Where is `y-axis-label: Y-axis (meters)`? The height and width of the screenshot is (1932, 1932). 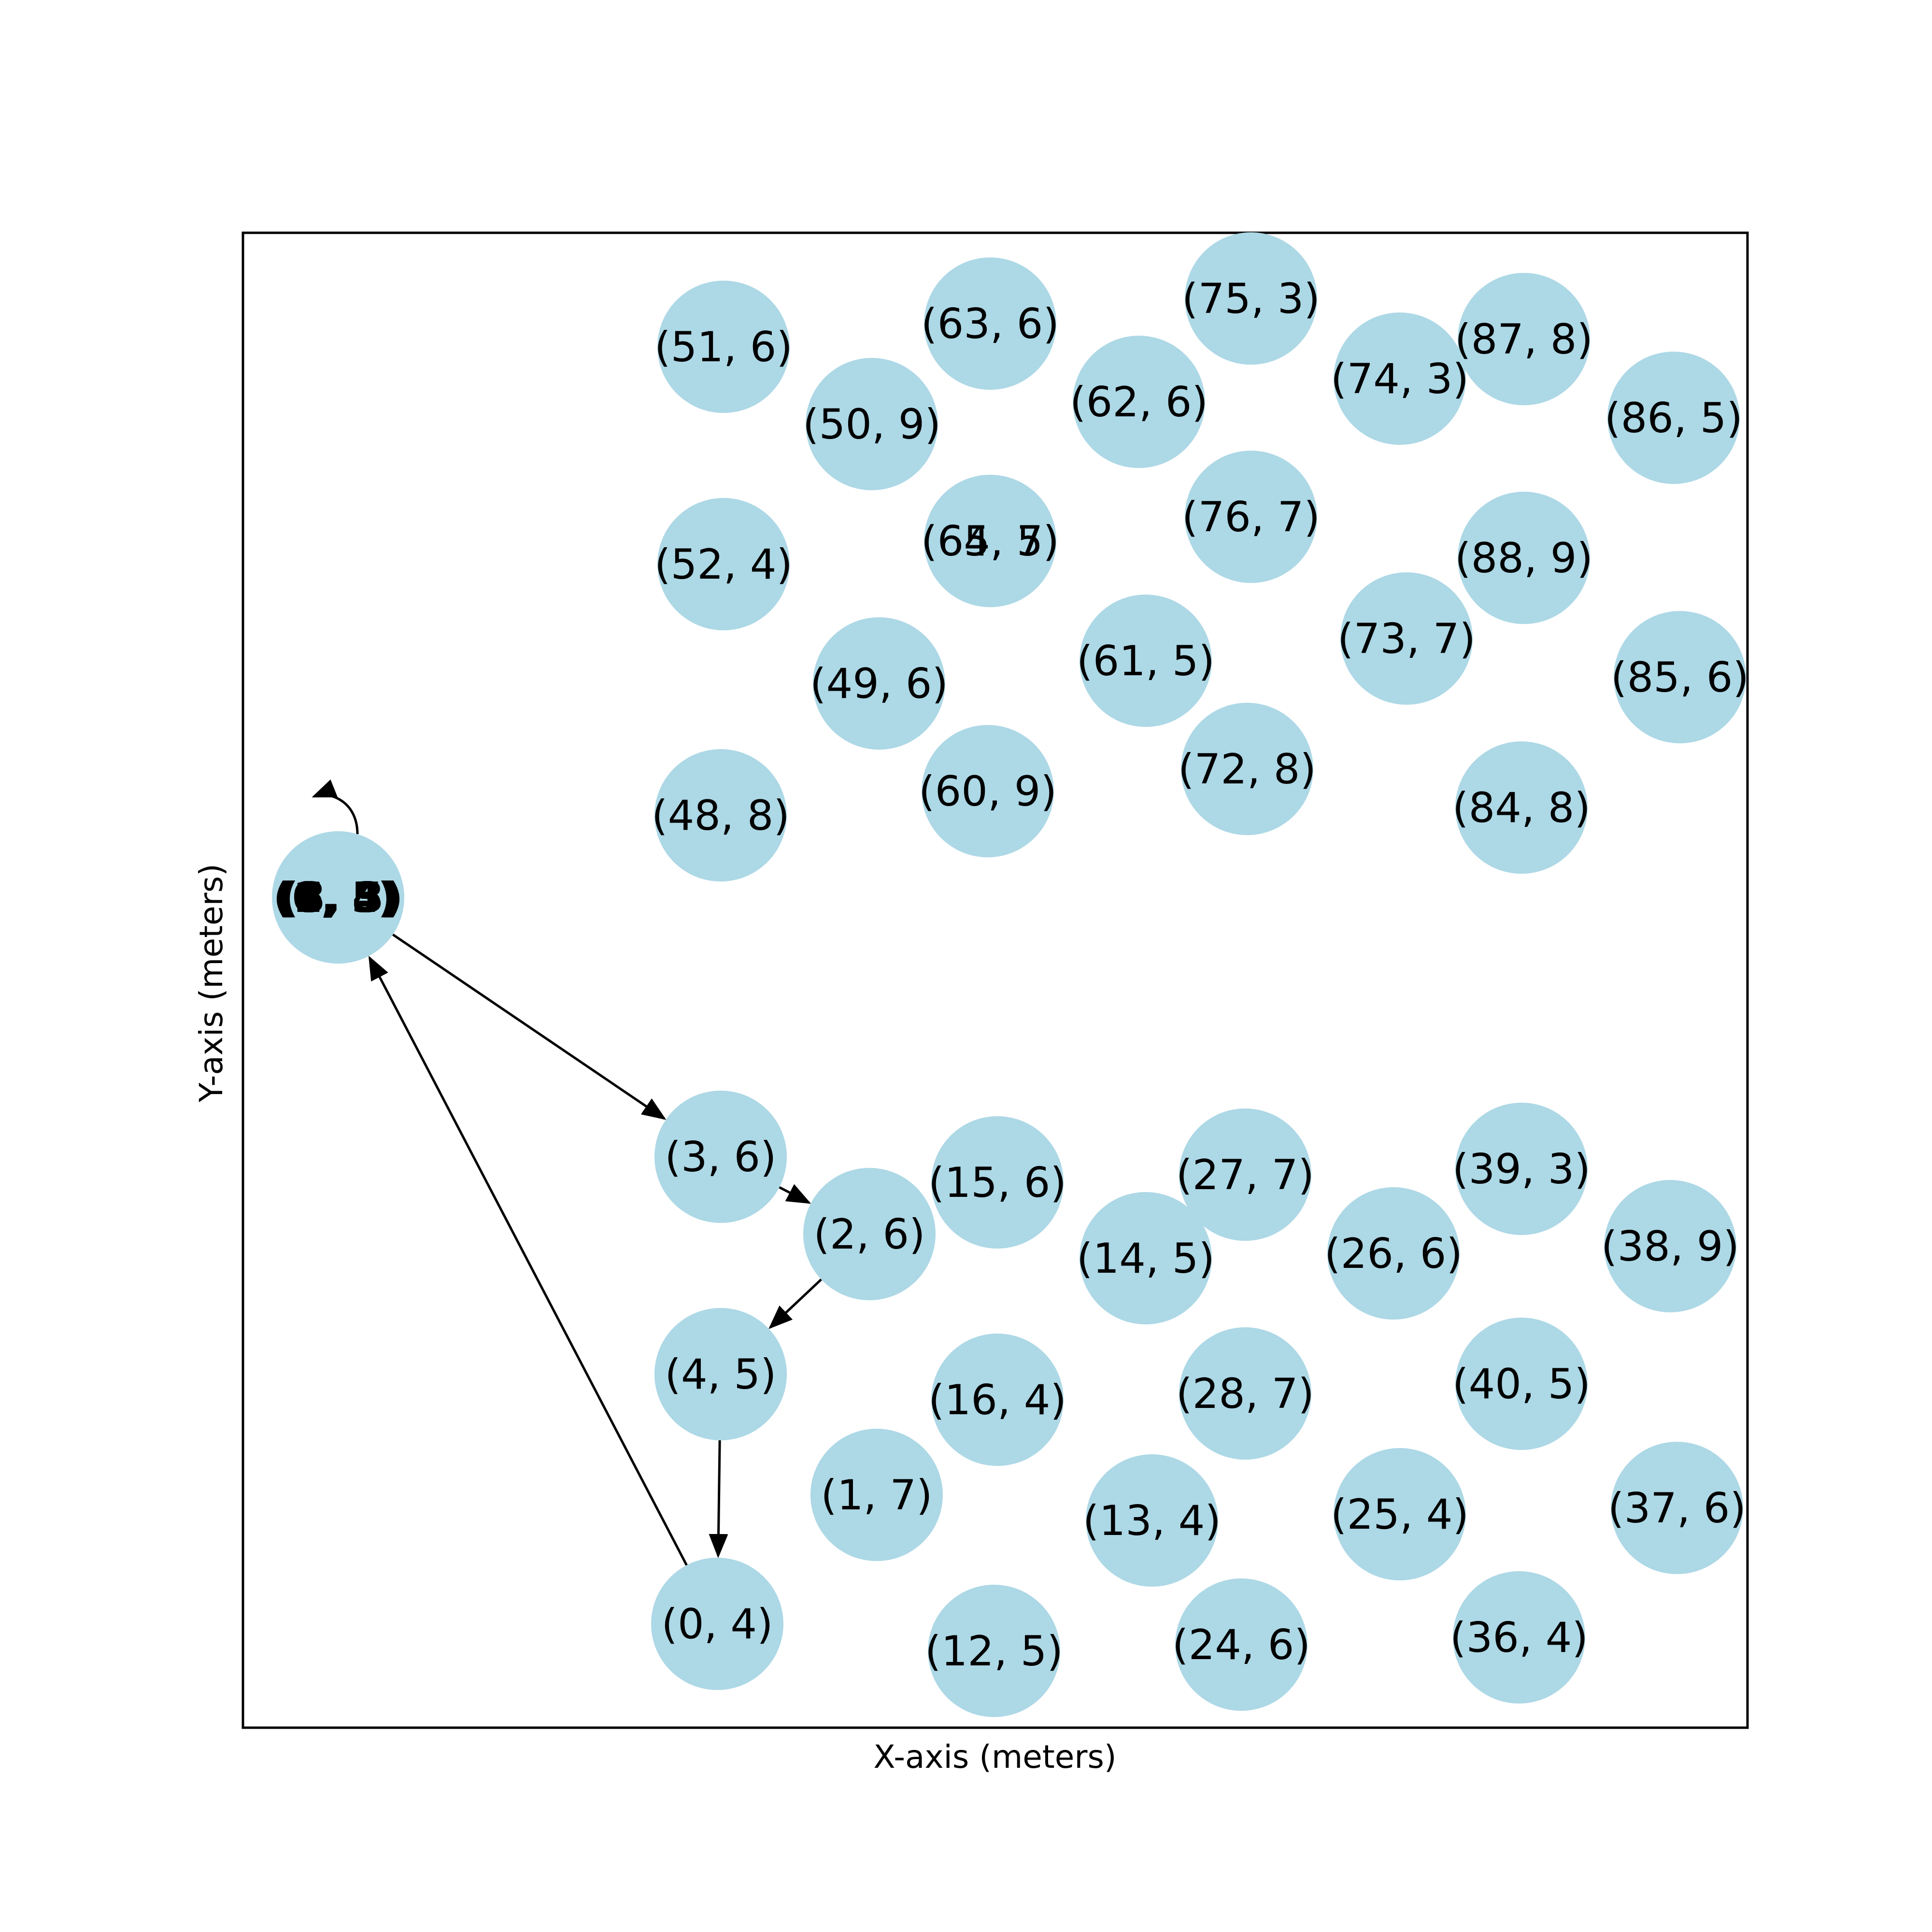 y-axis-label: Y-axis (meters) is located at coordinates (211, 983).